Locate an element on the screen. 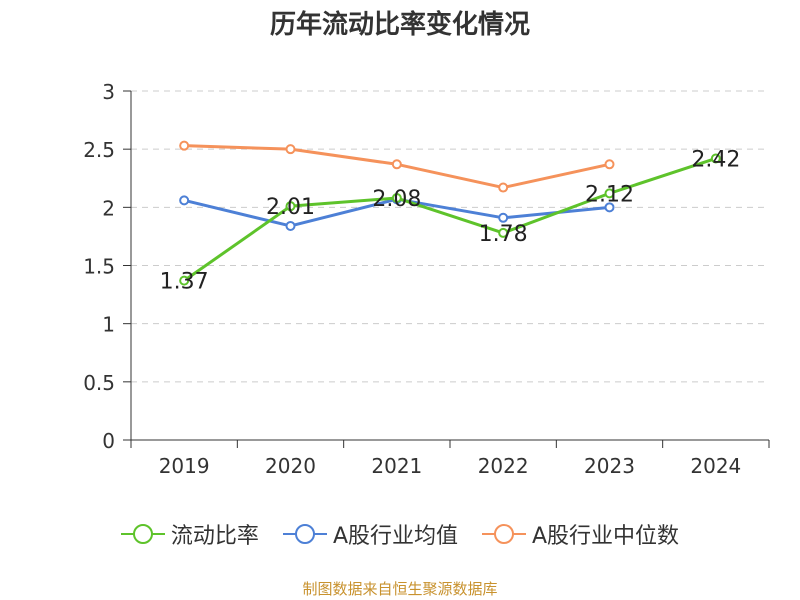  data-label: 2.42 is located at coordinates (715, 159).